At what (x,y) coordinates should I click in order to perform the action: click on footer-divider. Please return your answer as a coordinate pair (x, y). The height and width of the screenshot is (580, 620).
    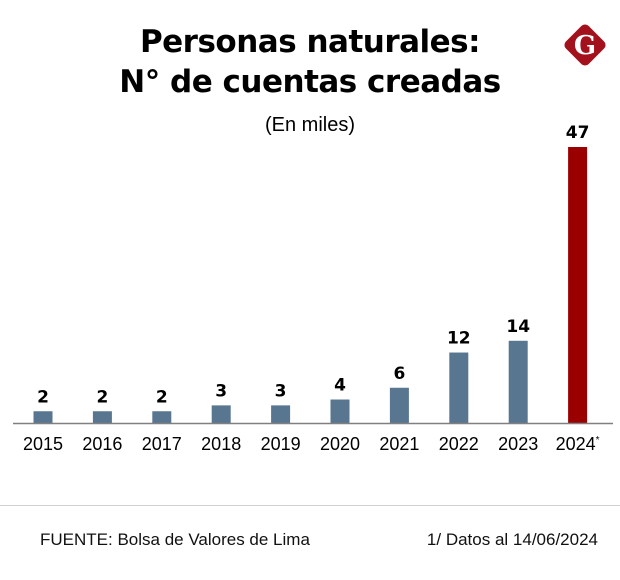
    Looking at the image, I should click on (310, 505).